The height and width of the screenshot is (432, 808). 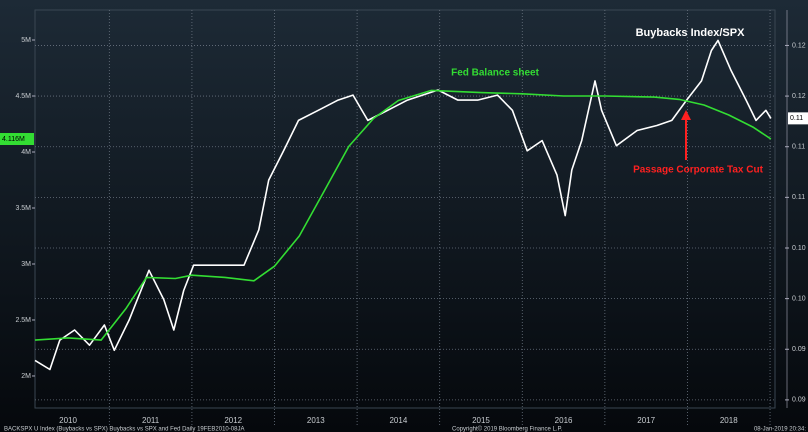 What do you see at coordinates (686, 115) in the screenshot?
I see `annotation-arrowhead` at bounding box center [686, 115].